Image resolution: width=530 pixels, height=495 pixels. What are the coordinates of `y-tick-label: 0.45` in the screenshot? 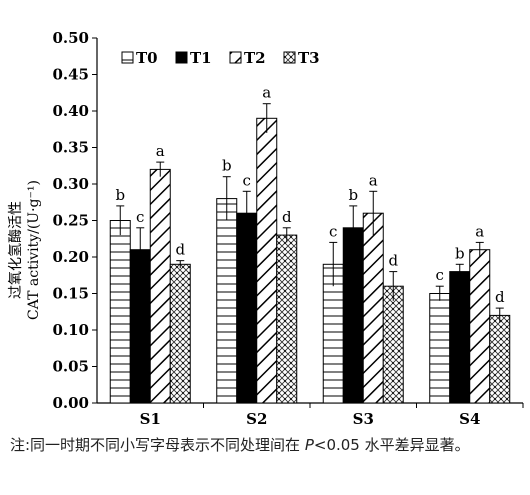 It's located at (70, 75).